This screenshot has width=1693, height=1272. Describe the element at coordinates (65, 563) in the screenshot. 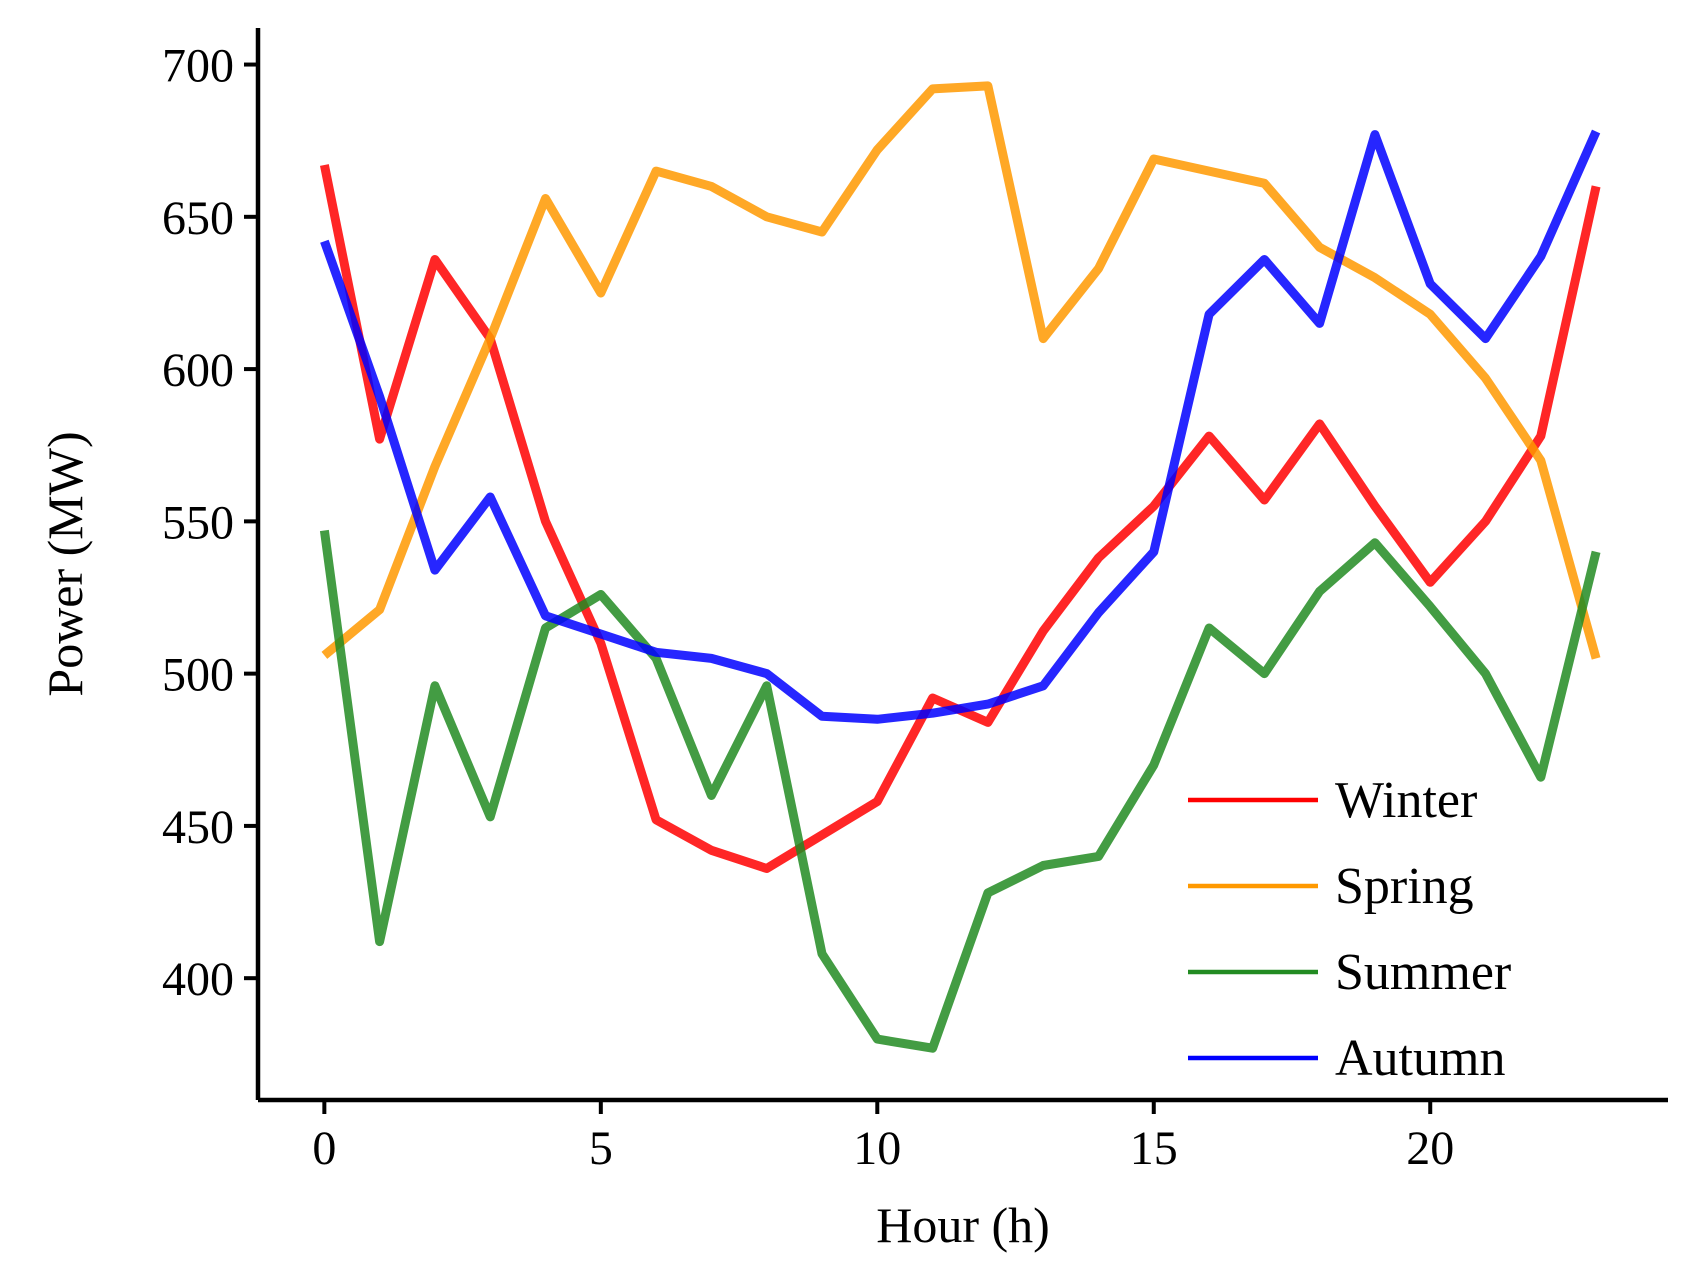

I see `y-axis-title: Power (MW)` at that location.